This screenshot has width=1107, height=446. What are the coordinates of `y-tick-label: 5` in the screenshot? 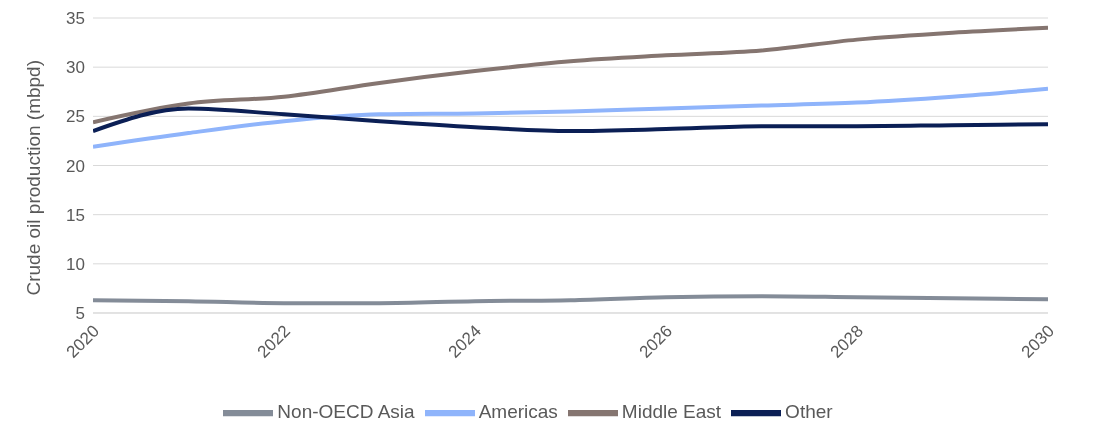 It's located at (80, 314).